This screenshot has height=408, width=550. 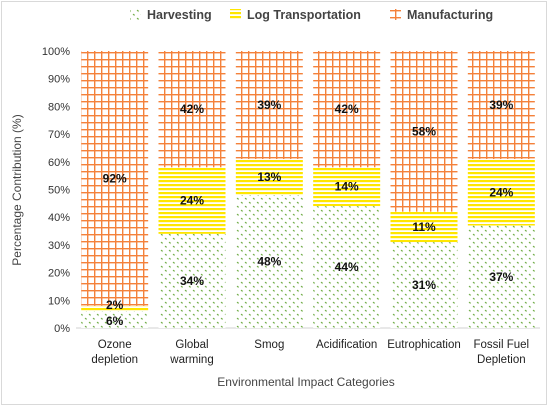 What do you see at coordinates (304, 15) in the screenshot?
I see `legend-label-log-transportation: Log Transportation` at bounding box center [304, 15].